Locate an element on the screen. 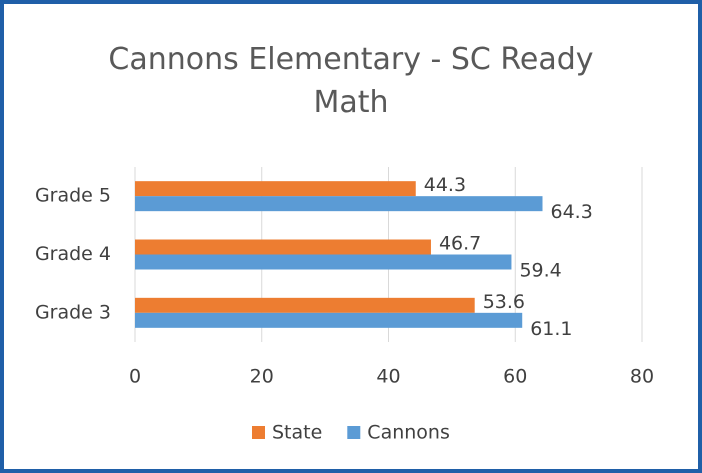 This screenshot has height=473, width=702. data-label: 44.3 is located at coordinates (445, 185).